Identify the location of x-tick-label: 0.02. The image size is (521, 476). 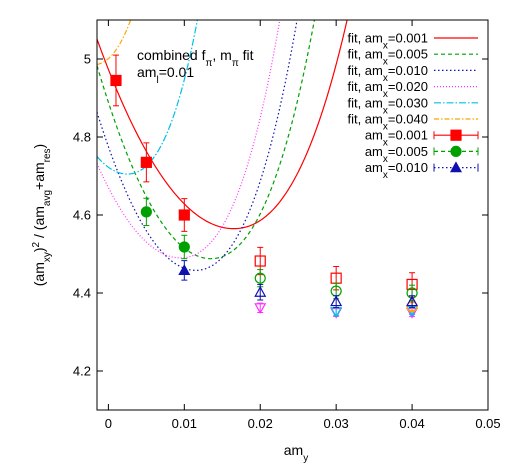
(260, 423).